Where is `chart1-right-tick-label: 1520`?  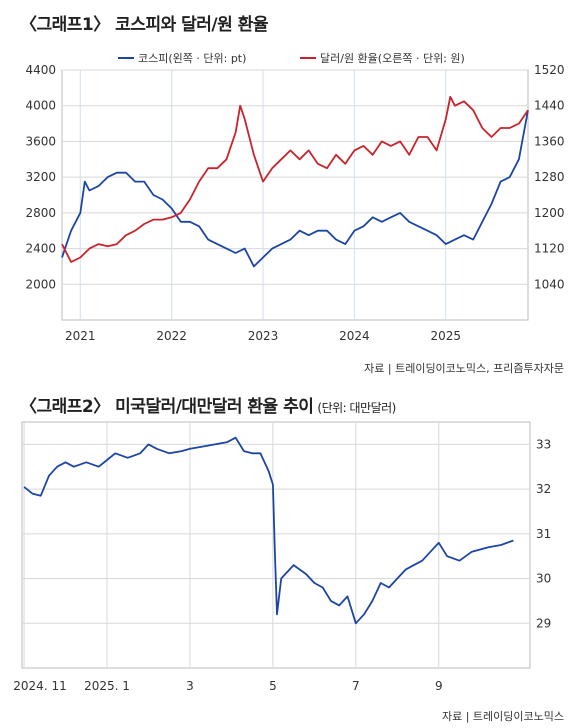
chart1-right-tick-label: 1520 is located at coordinates (549, 70).